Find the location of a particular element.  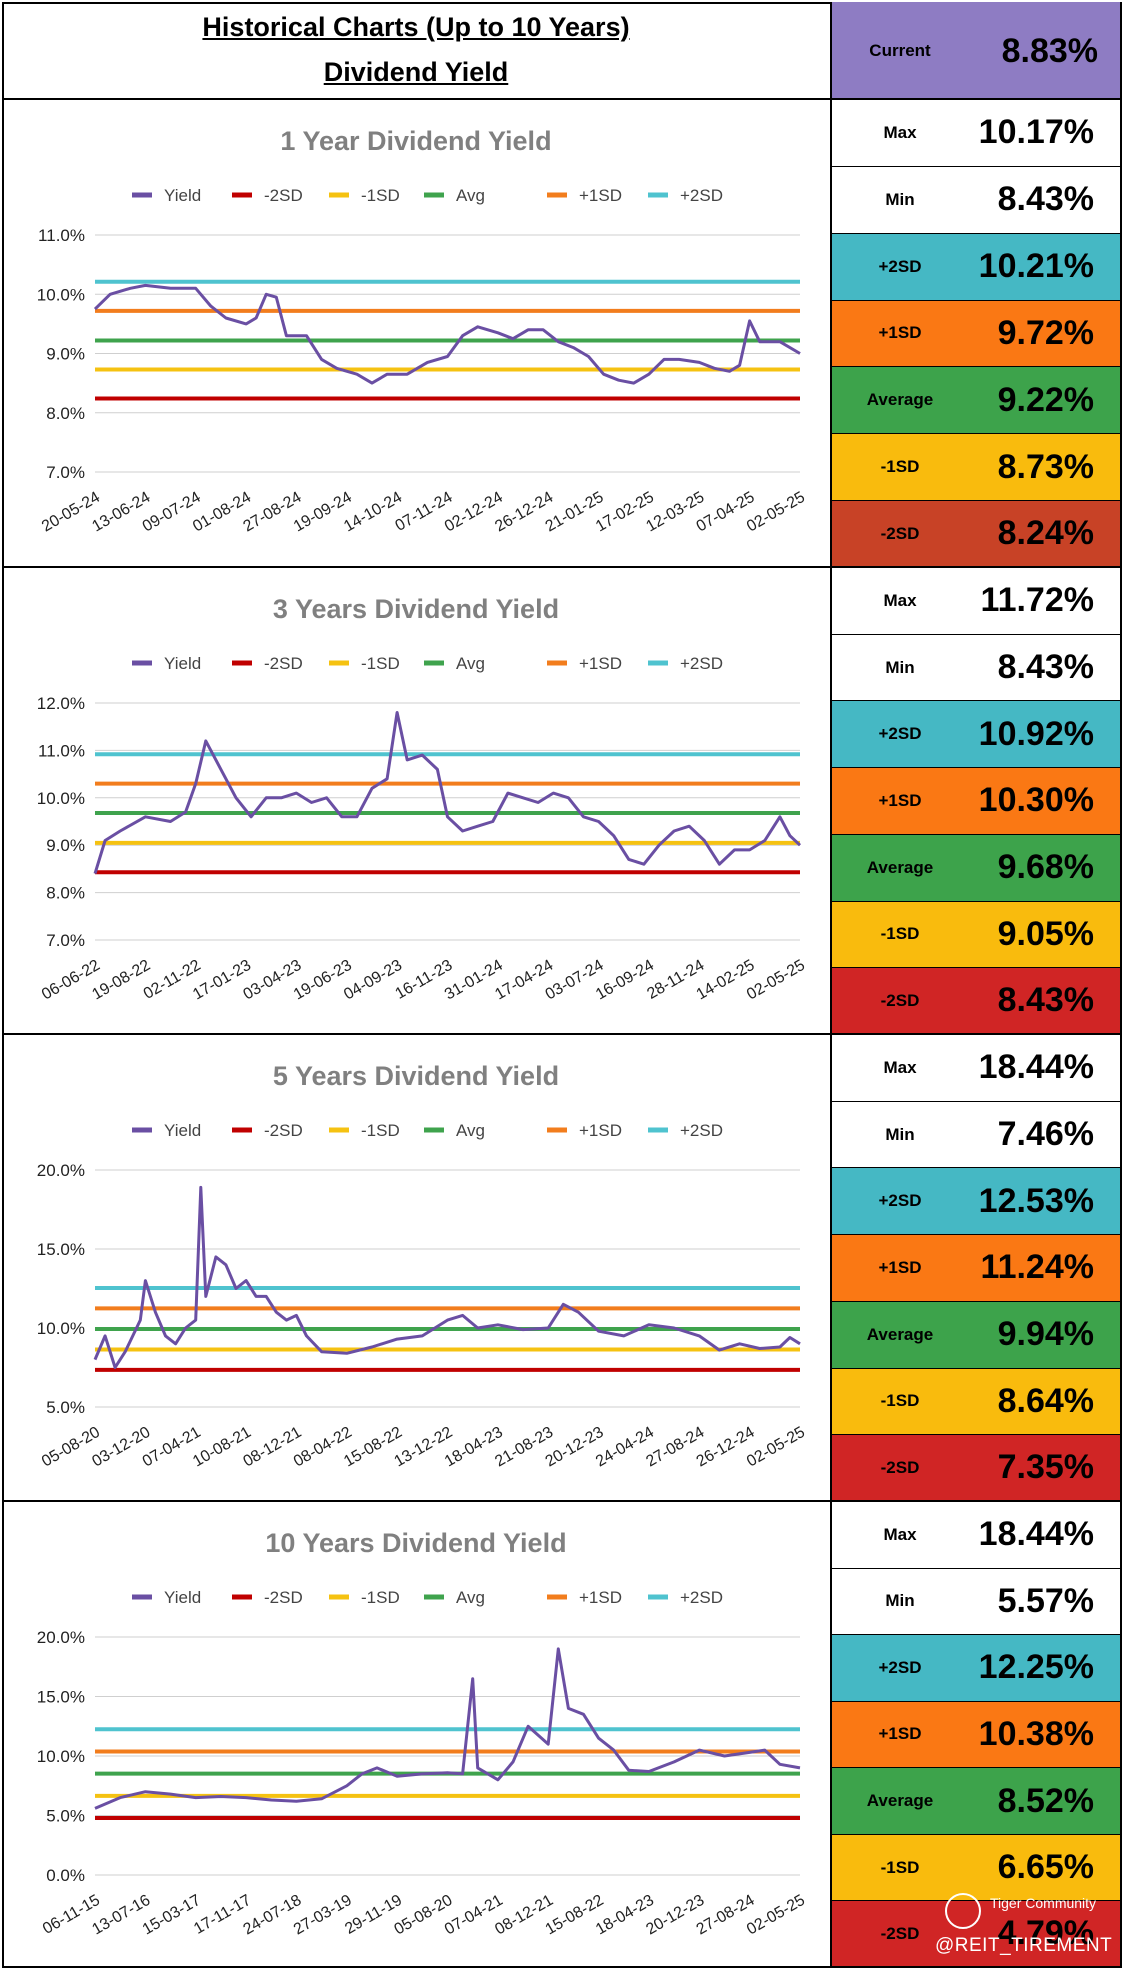

tiger-logo-icon is located at coordinates (963, 1911).